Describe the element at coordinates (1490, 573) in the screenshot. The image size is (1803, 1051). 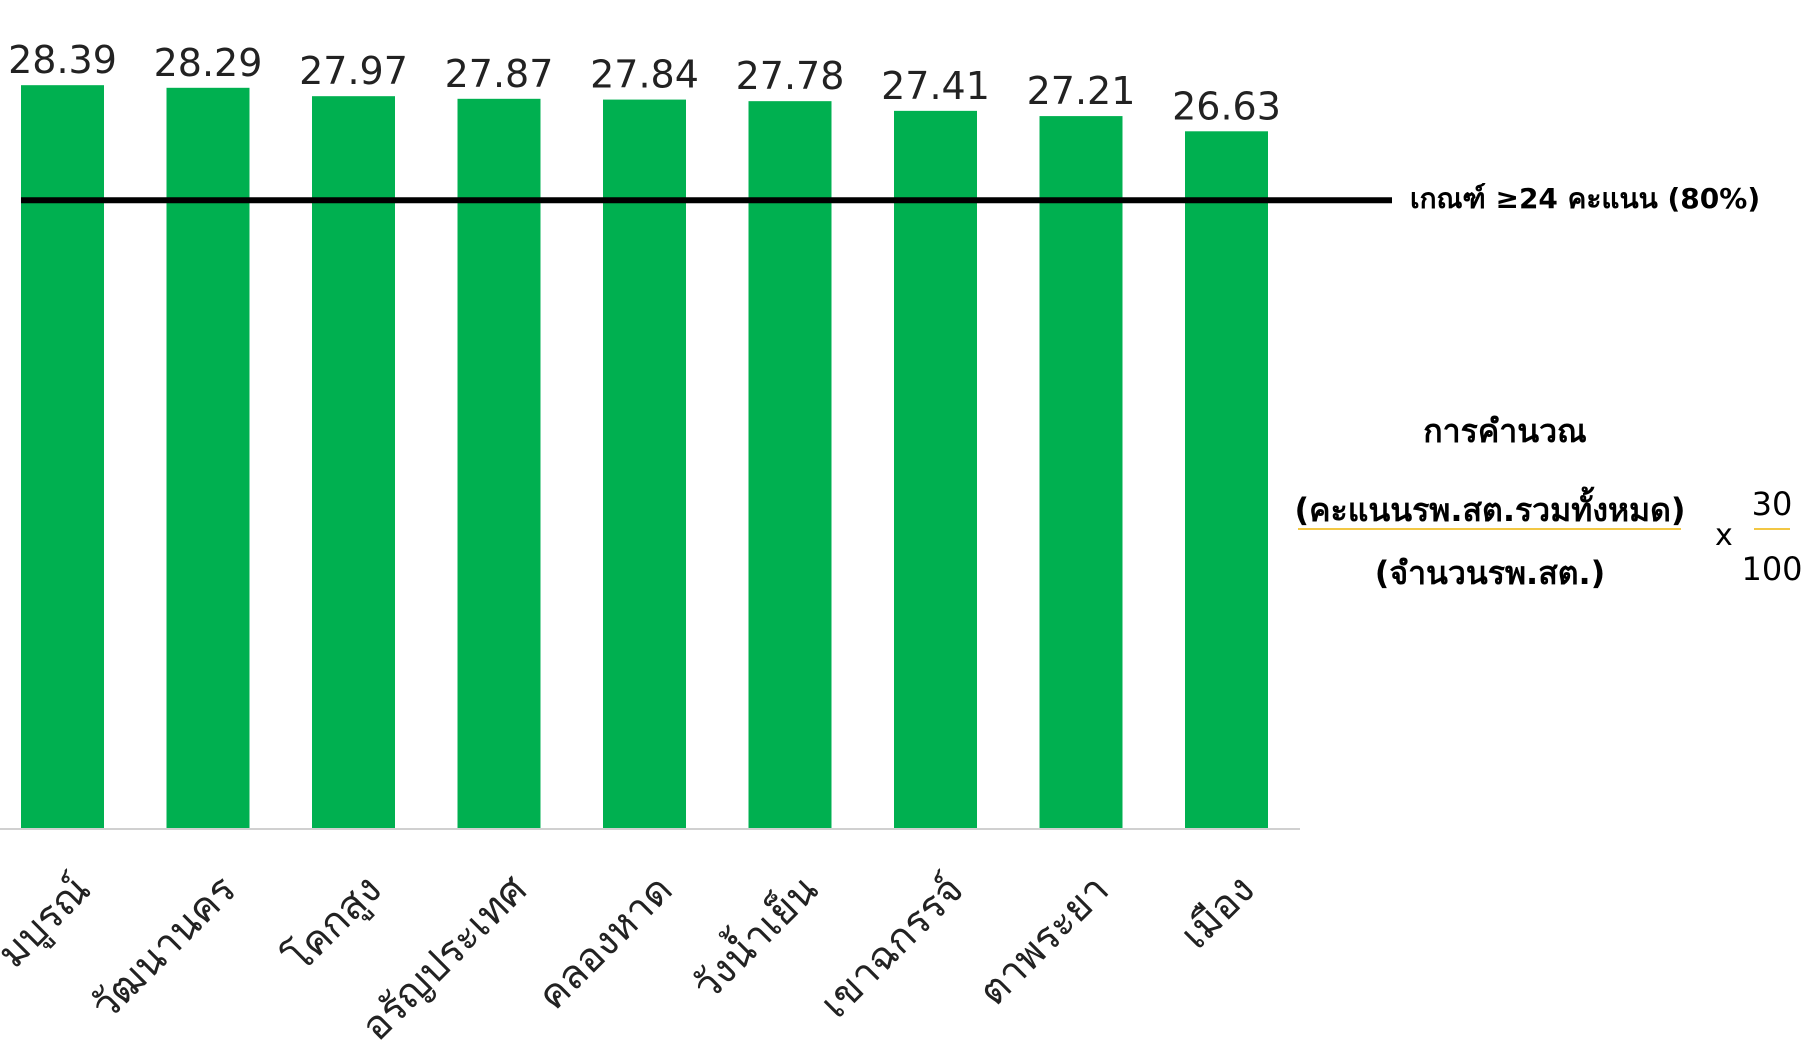
I see `formula-denominator: (จำนวนรพ.สต.)` at that location.